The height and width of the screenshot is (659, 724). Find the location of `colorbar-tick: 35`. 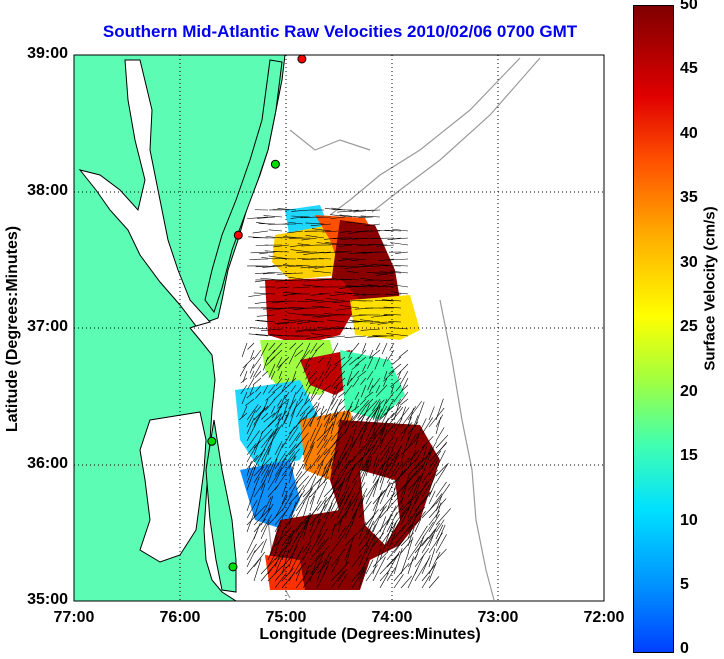

colorbar-tick: 35 is located at coordinates (689, 197).